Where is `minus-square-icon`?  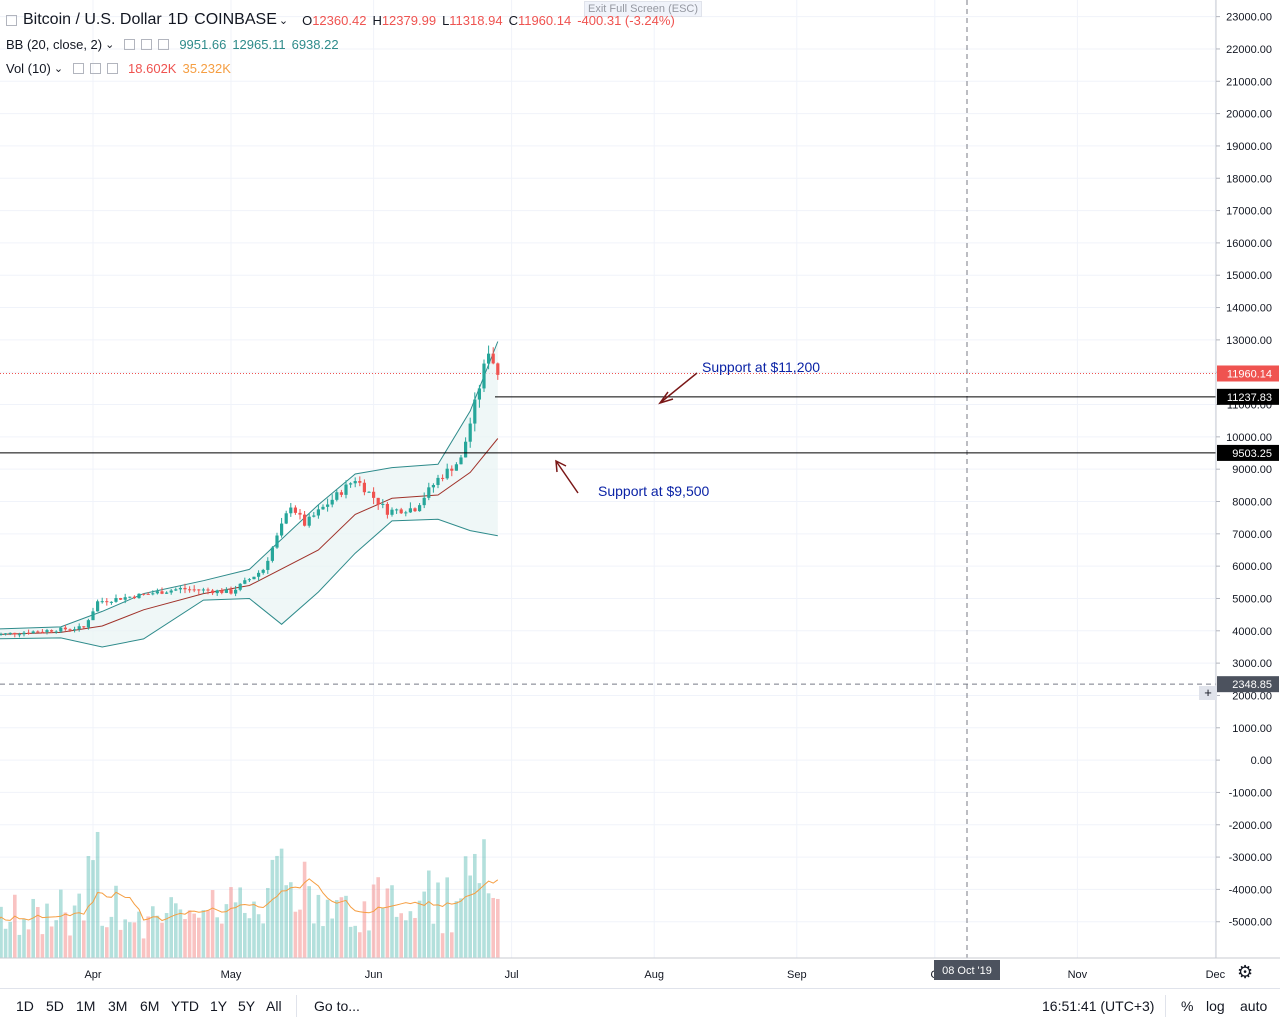 minus-square-icon is located at coordinates (11, 20).